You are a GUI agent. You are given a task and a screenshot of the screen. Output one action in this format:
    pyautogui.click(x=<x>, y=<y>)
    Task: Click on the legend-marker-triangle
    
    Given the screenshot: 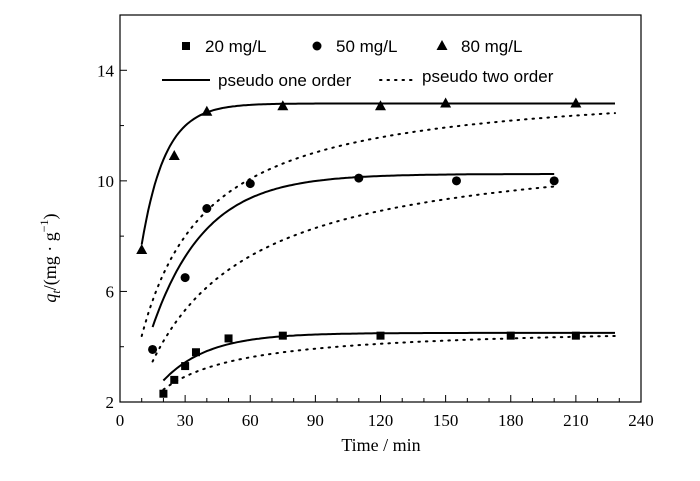 What is the action you would take?
    pyautogui.click(x=442, y=45)
    